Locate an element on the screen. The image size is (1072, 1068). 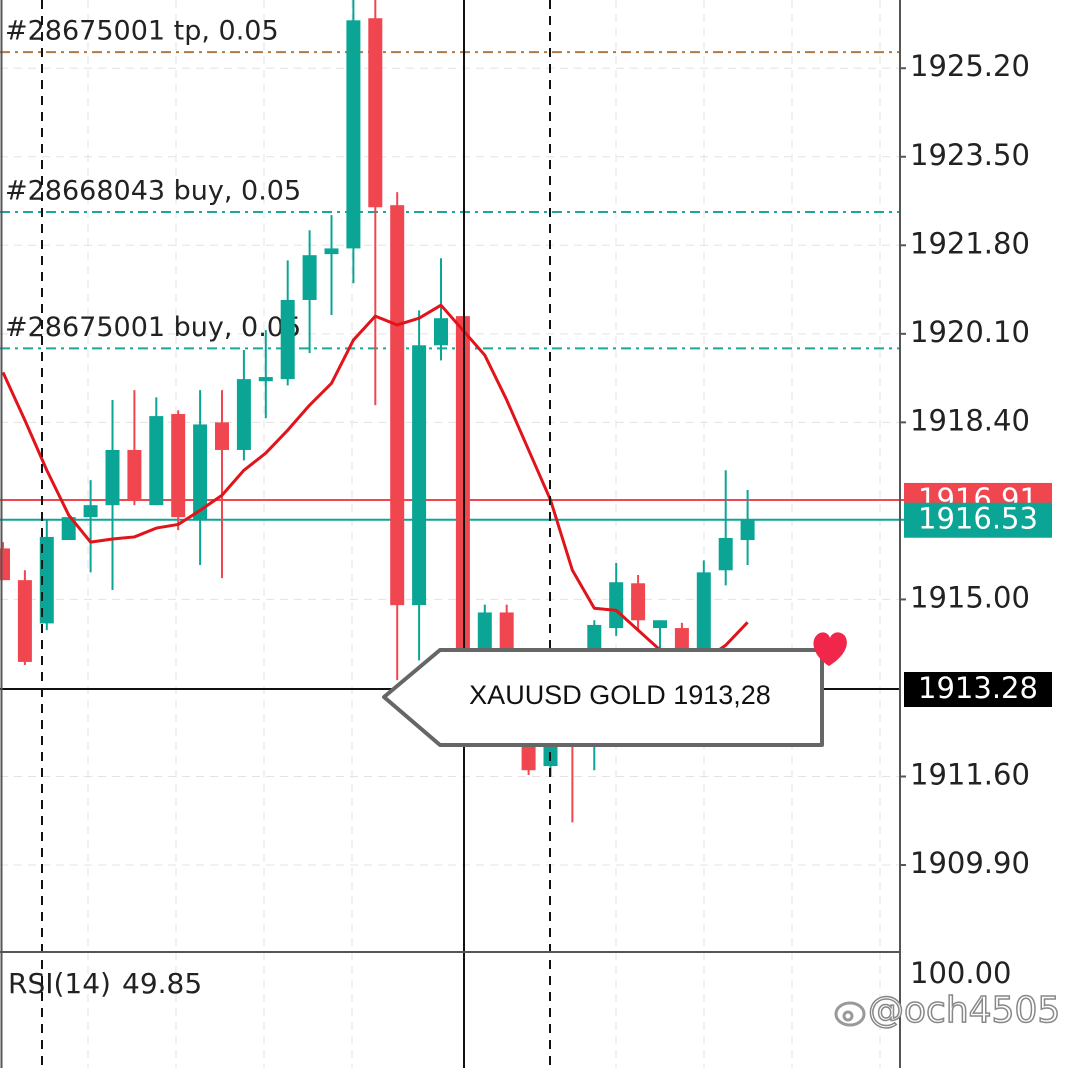
y-tick-label: 1920.10 is located at coordinates (970, 332).